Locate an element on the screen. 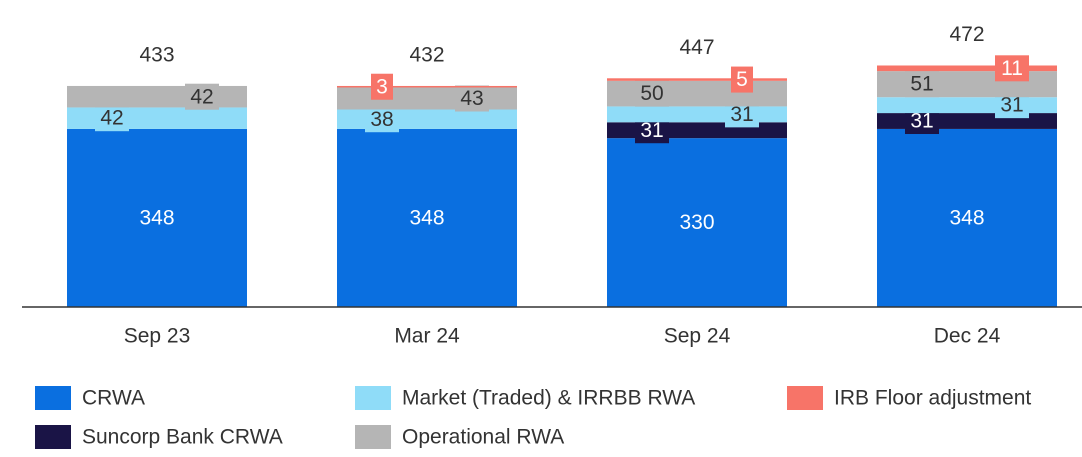 The width and height of the screenshot is (1082, 457). total-label: 447 is located at coordinates (696, 47).